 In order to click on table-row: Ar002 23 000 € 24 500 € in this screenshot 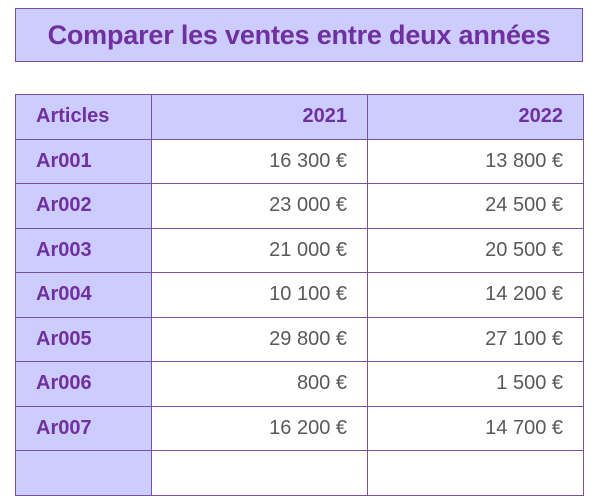, I will do `click(299, 206)`.